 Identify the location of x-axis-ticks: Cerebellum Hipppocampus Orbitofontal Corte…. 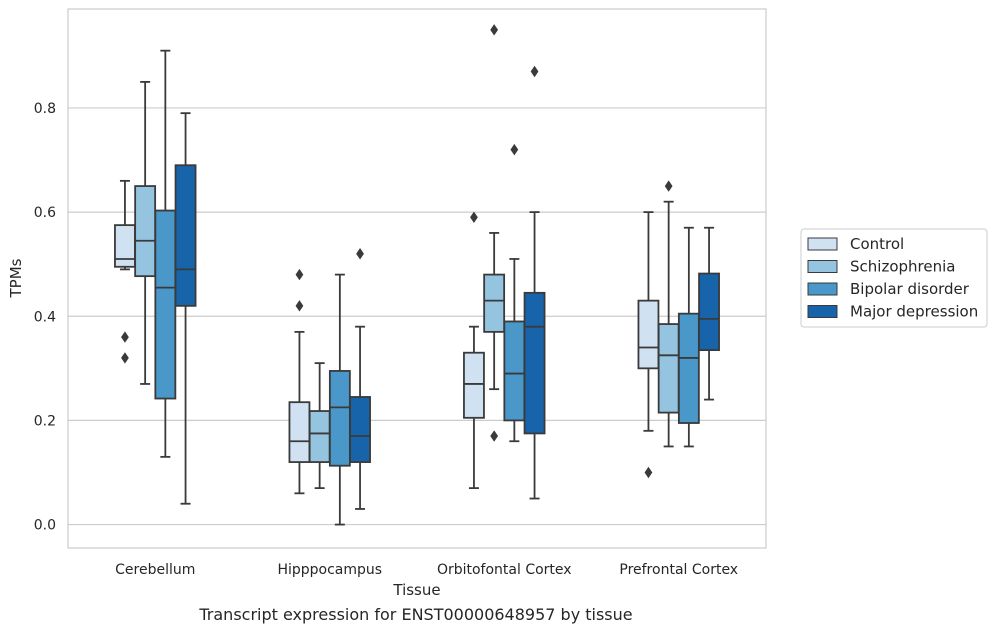
(426, 570).